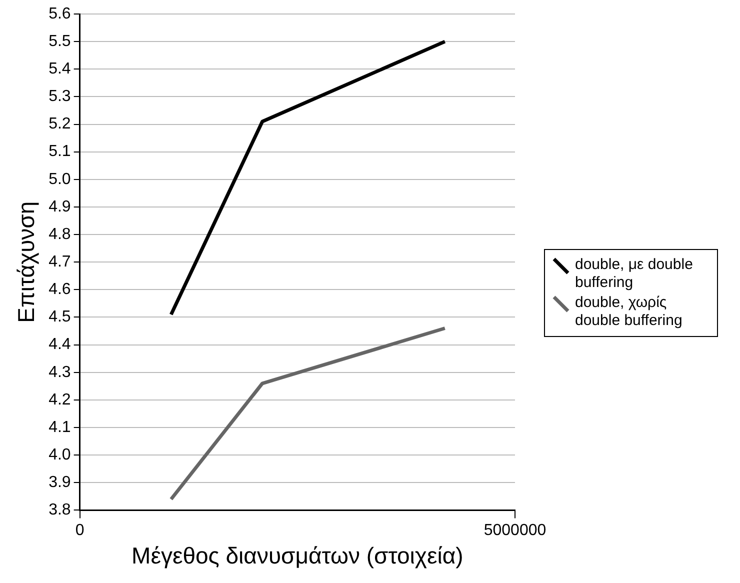 The width and height of the screenshot is (740, 583). What do you see at coordinates (59, 234) in the screenshot?
I see `y-tick-label: 4.8` at bounding box center [59, 234].